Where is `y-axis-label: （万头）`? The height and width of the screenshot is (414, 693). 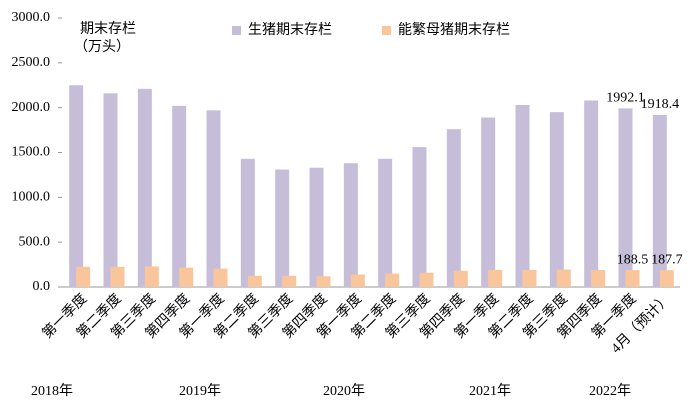
y-axis-label: （万头） is located at coordinates (102, 47).